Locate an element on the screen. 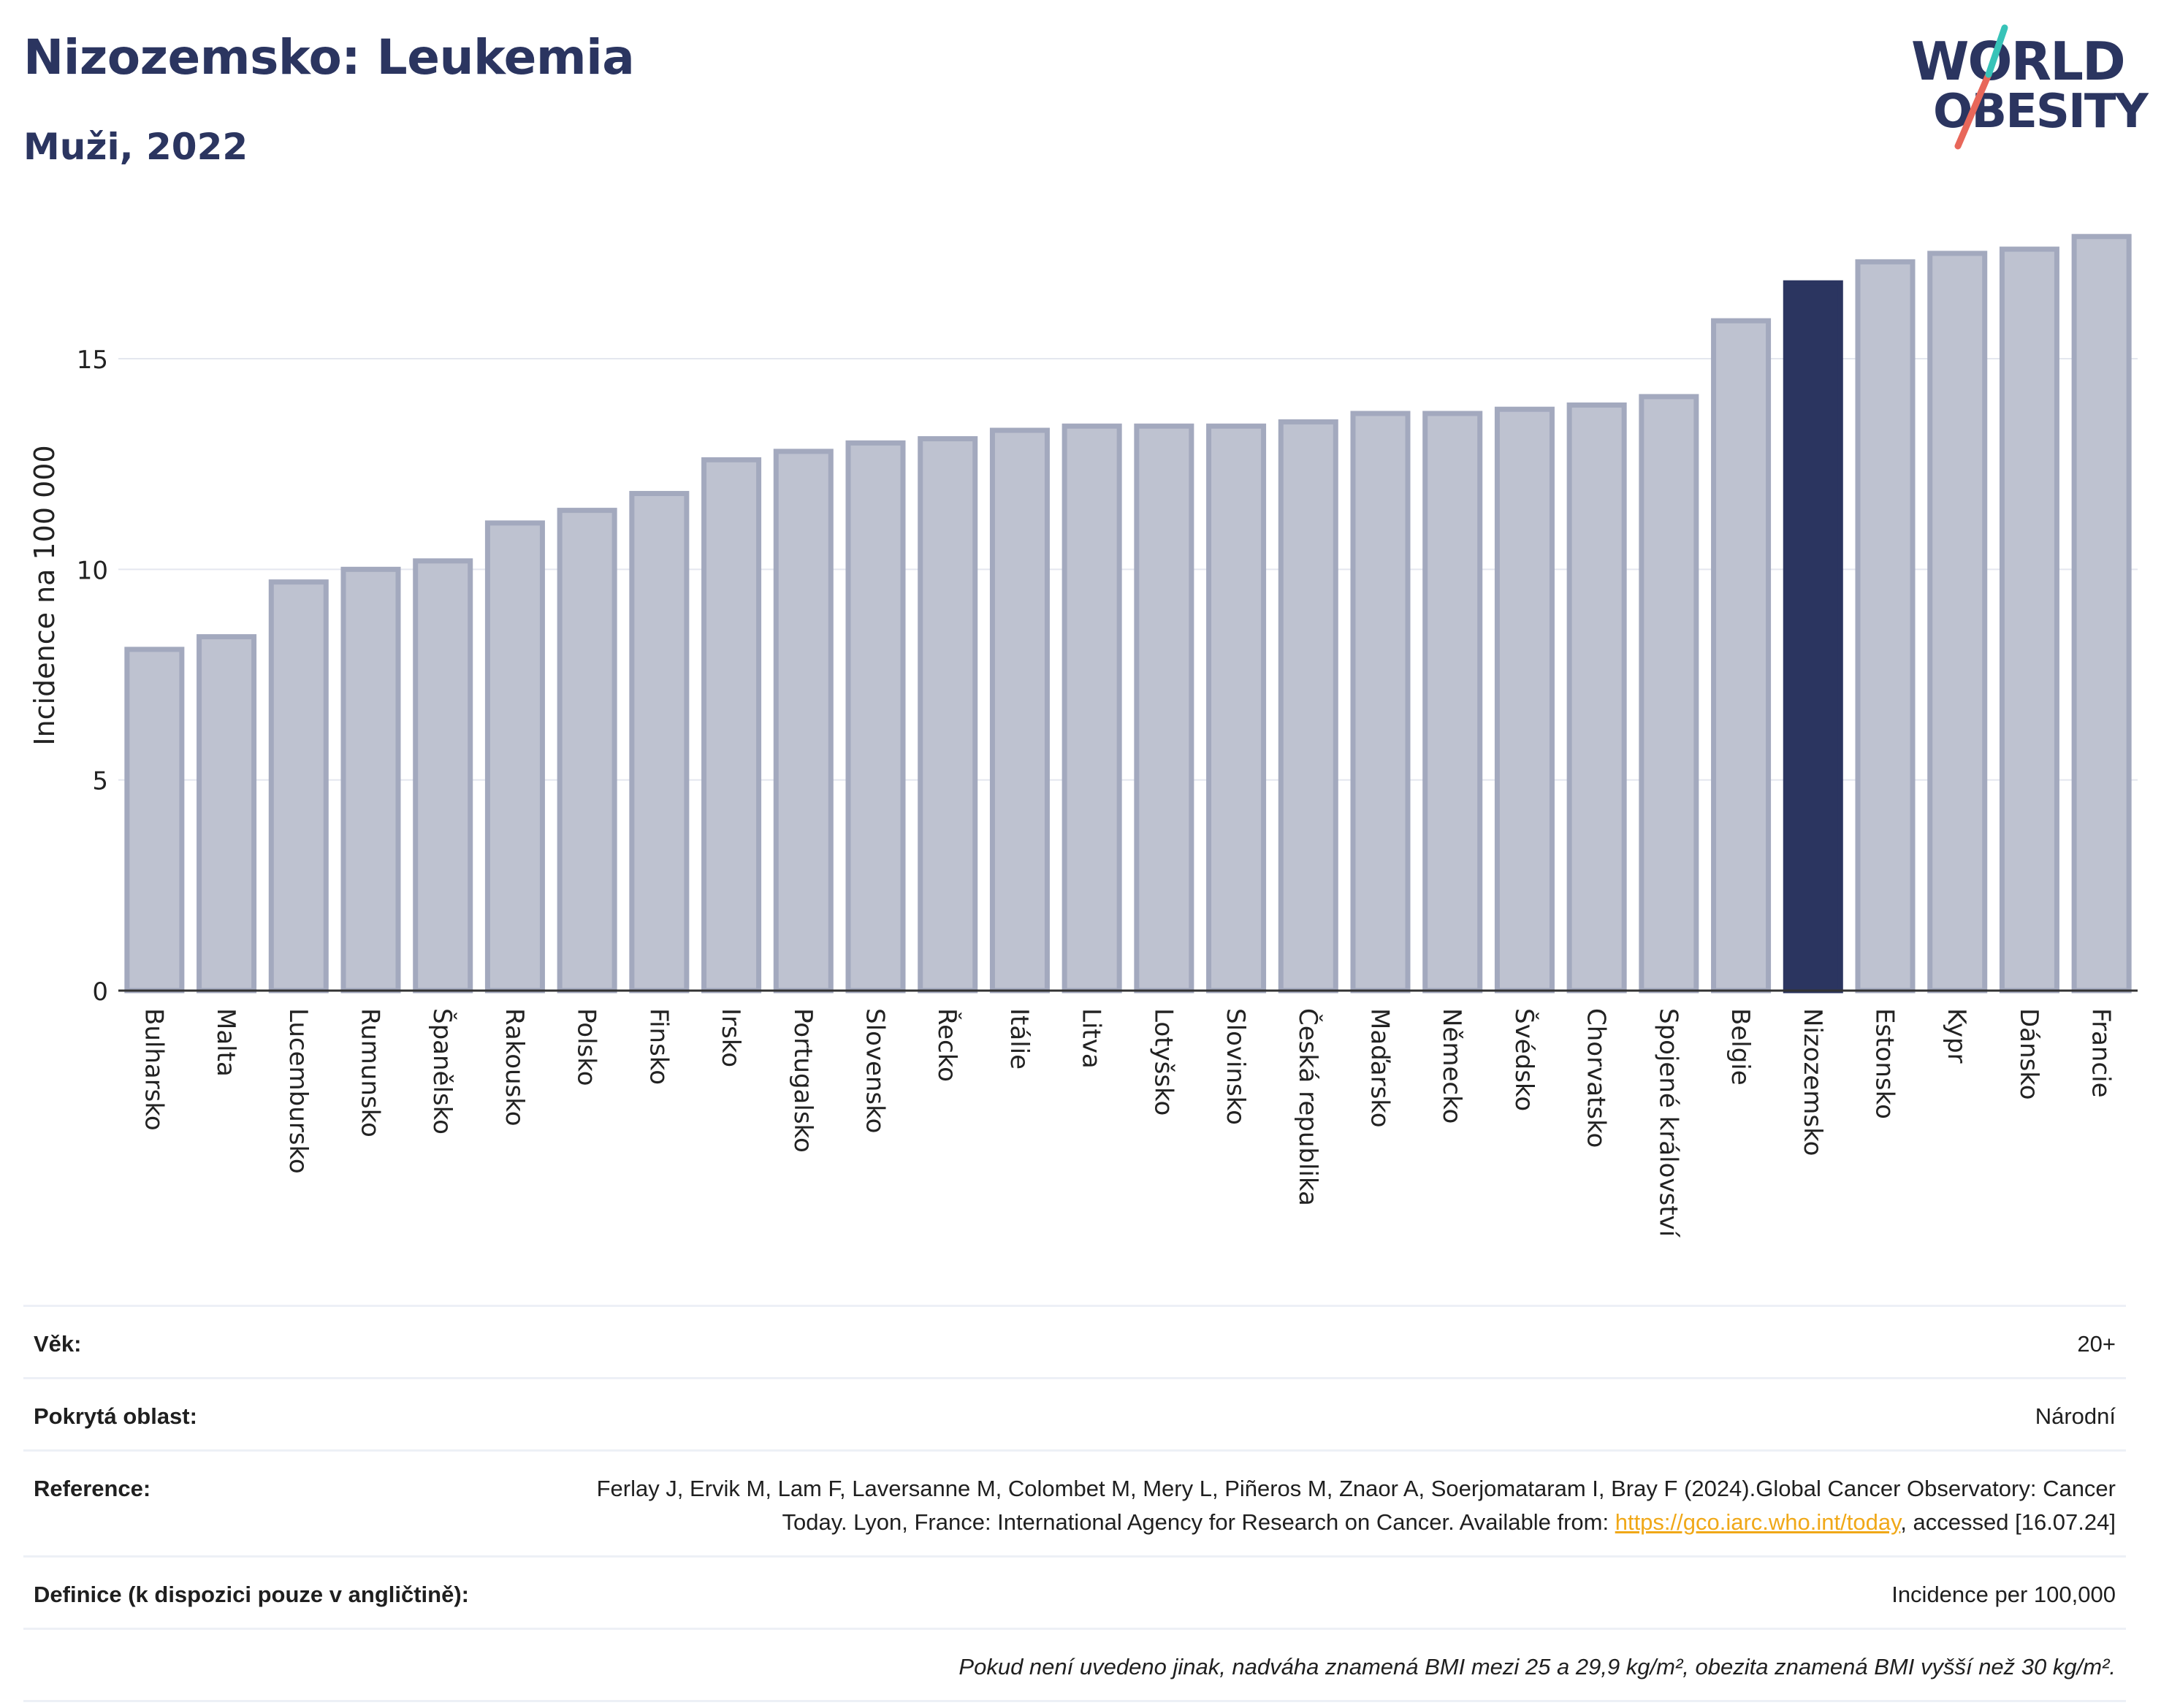  y-tick-label: 10 is located at coordinates (92, 570).